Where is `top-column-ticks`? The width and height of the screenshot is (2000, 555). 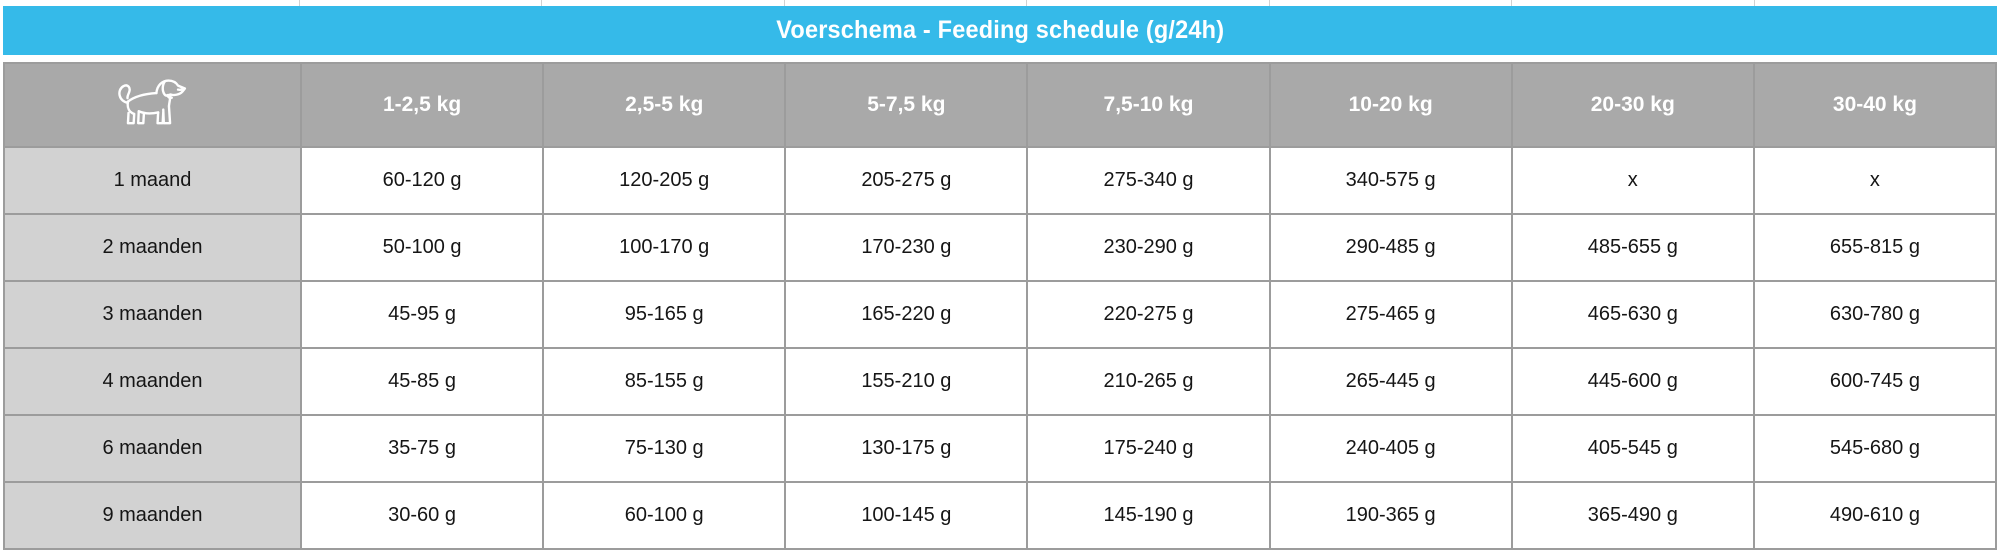 top-column-ticks is located at coordinates (1000, 3).